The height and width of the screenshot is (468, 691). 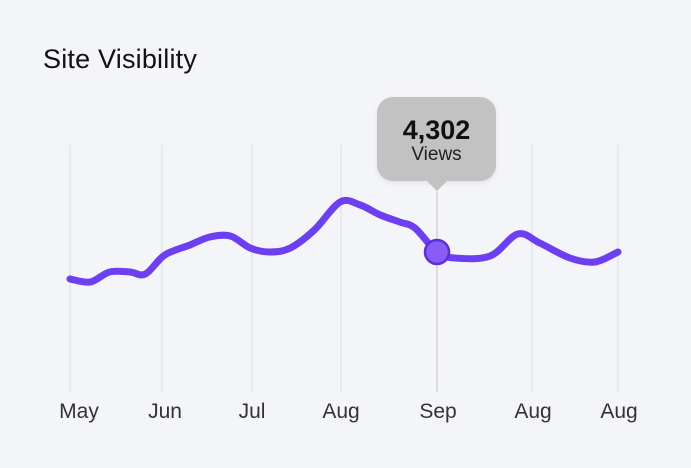 I want to click on x-tick-label: Jun, so click(x=165, y=411).